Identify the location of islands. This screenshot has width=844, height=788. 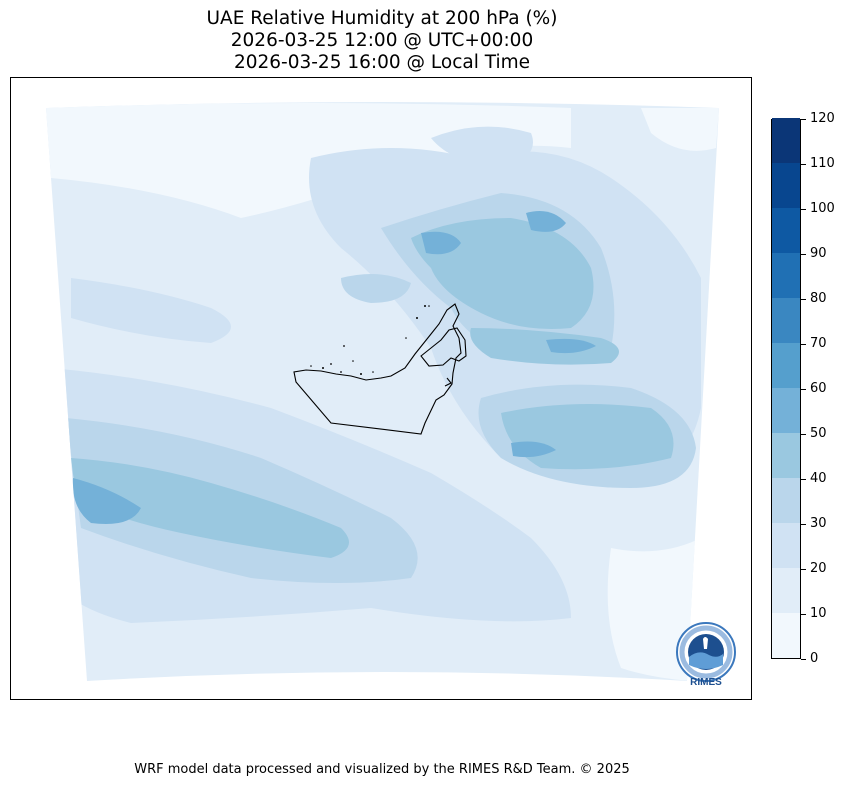
(370, 340).